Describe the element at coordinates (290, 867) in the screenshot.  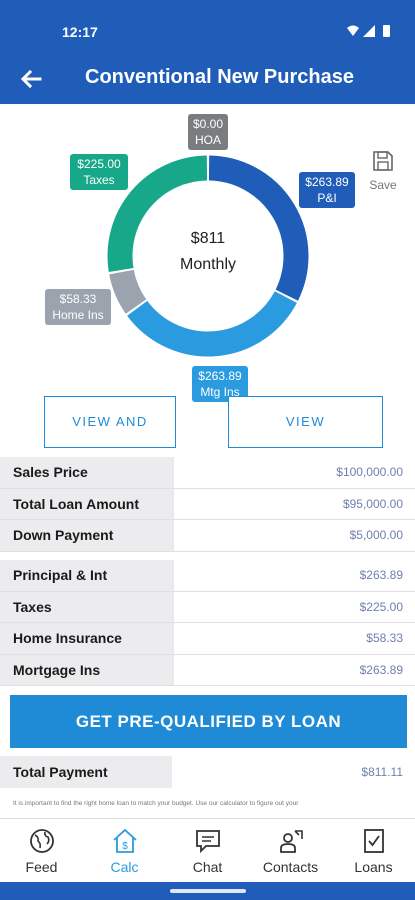
I see `nav-label: Contacts` at that location.